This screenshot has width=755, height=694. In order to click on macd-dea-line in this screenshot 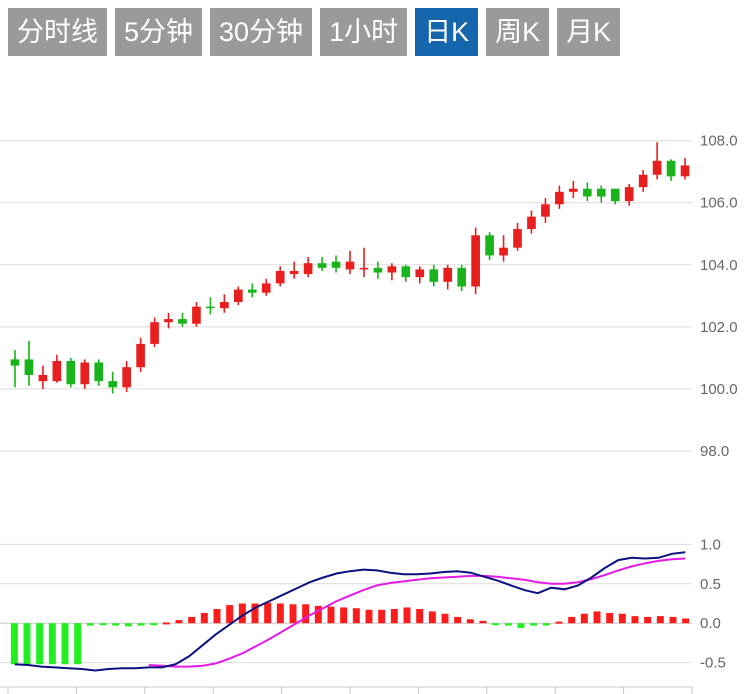, I will do `click(417, 612)`.